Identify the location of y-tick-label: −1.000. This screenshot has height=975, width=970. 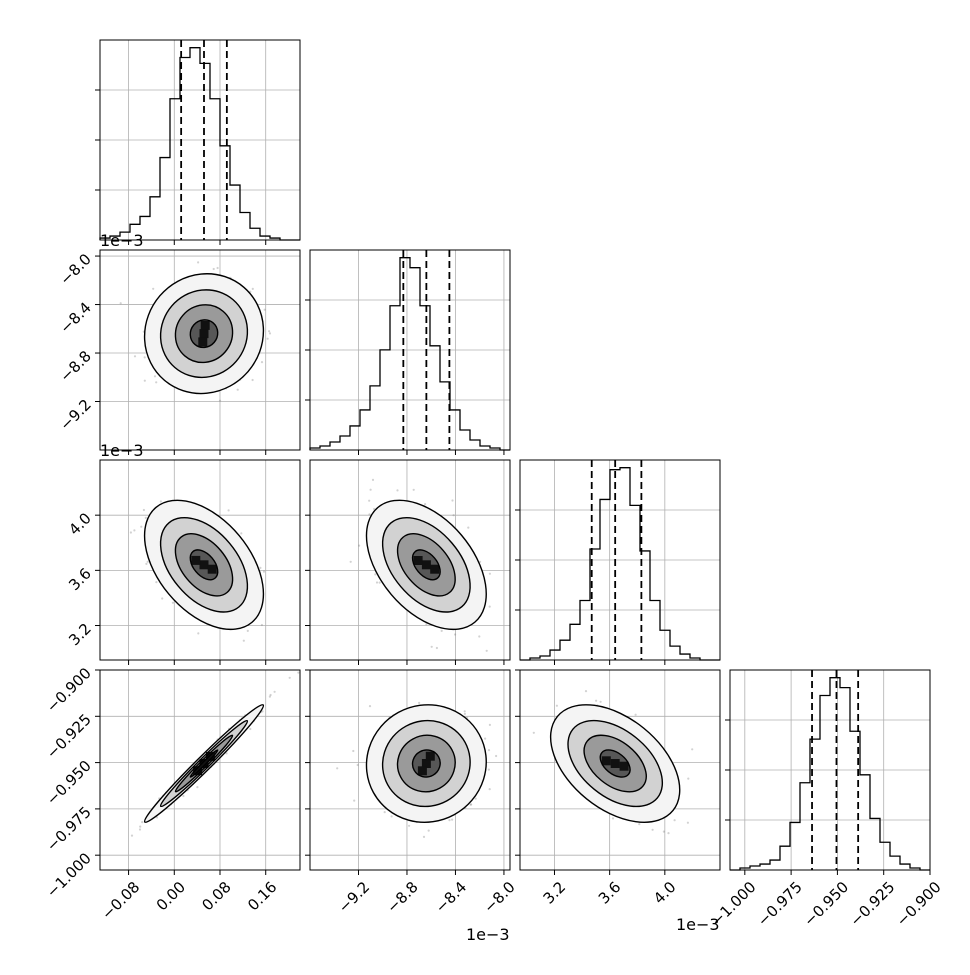
(69, 875).